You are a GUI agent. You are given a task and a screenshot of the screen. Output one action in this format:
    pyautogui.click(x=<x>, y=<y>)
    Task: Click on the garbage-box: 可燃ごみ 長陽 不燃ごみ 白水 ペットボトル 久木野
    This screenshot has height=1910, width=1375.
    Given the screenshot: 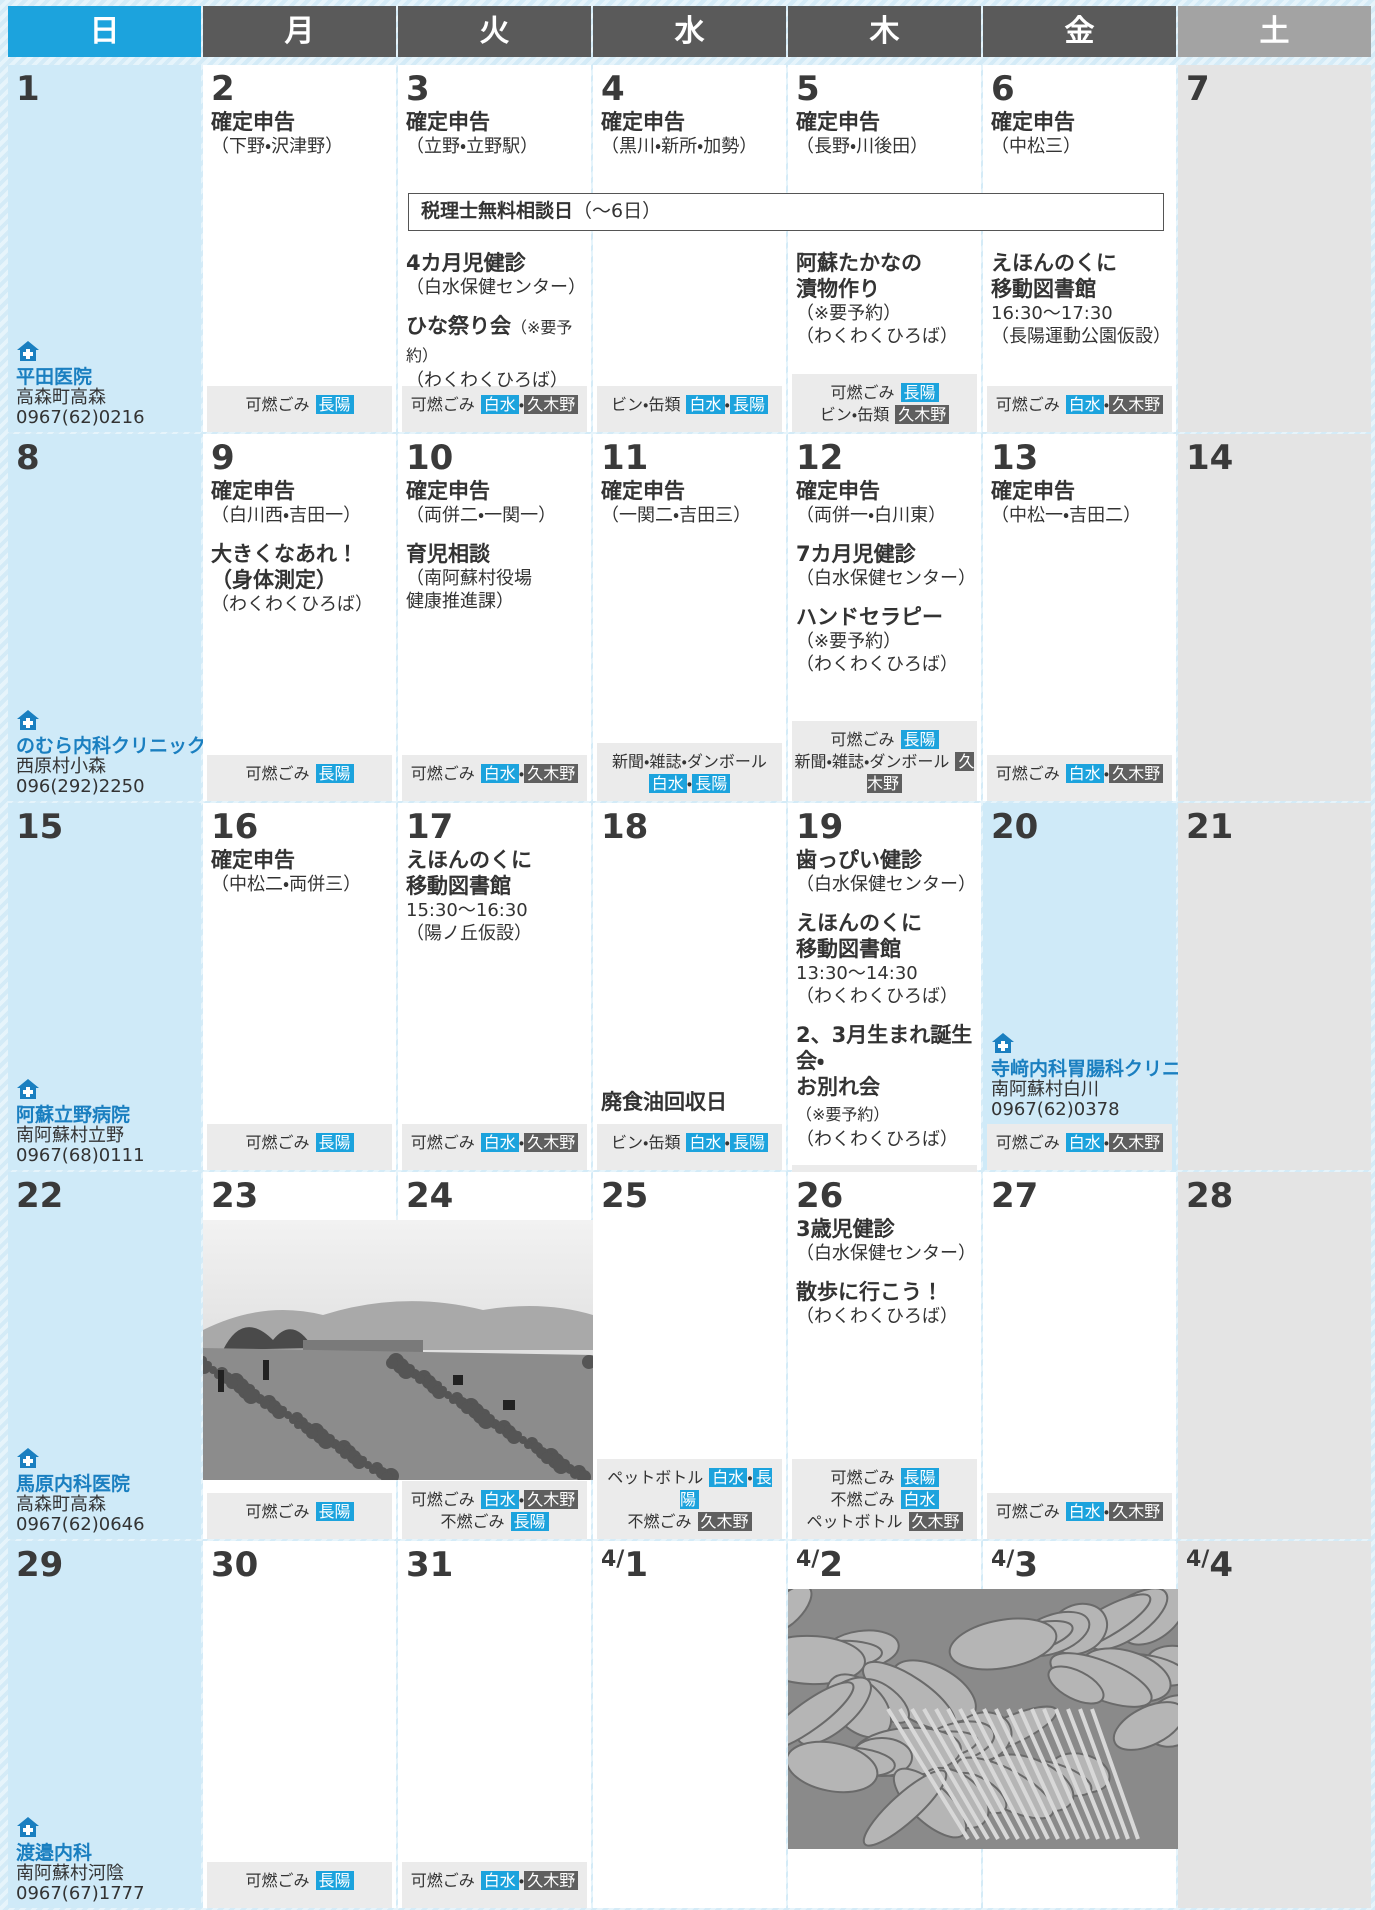 What is the action you would take?
    pyautogui.click(x=884, y=1499)
    